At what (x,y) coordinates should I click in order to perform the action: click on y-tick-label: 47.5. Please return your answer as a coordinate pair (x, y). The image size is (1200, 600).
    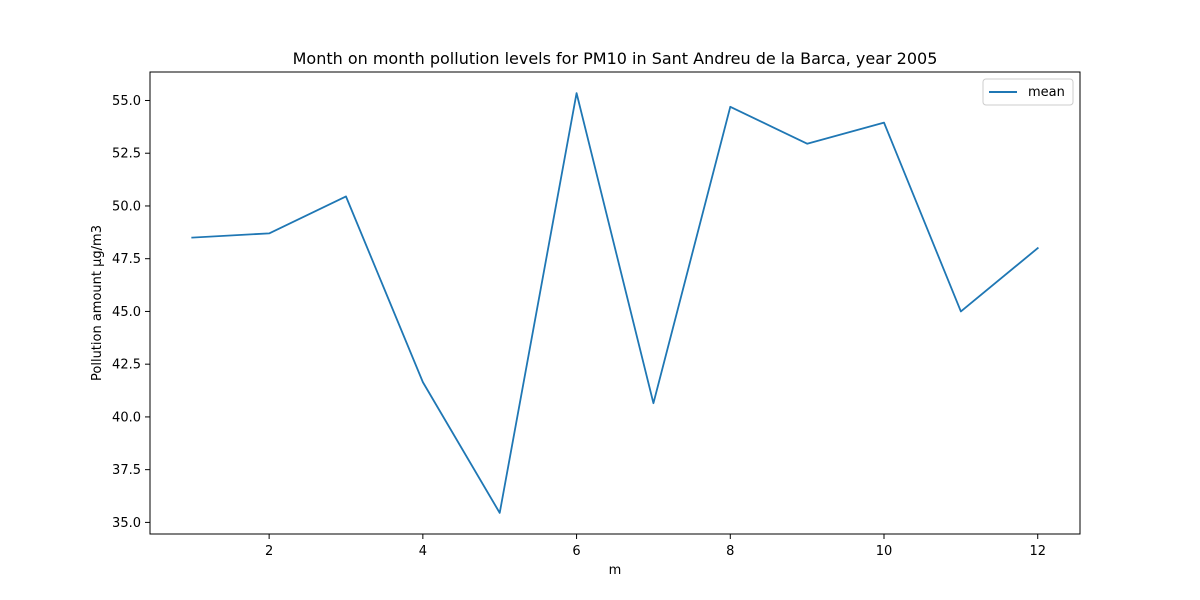
    Looking at the image, I should click on (126, 259).